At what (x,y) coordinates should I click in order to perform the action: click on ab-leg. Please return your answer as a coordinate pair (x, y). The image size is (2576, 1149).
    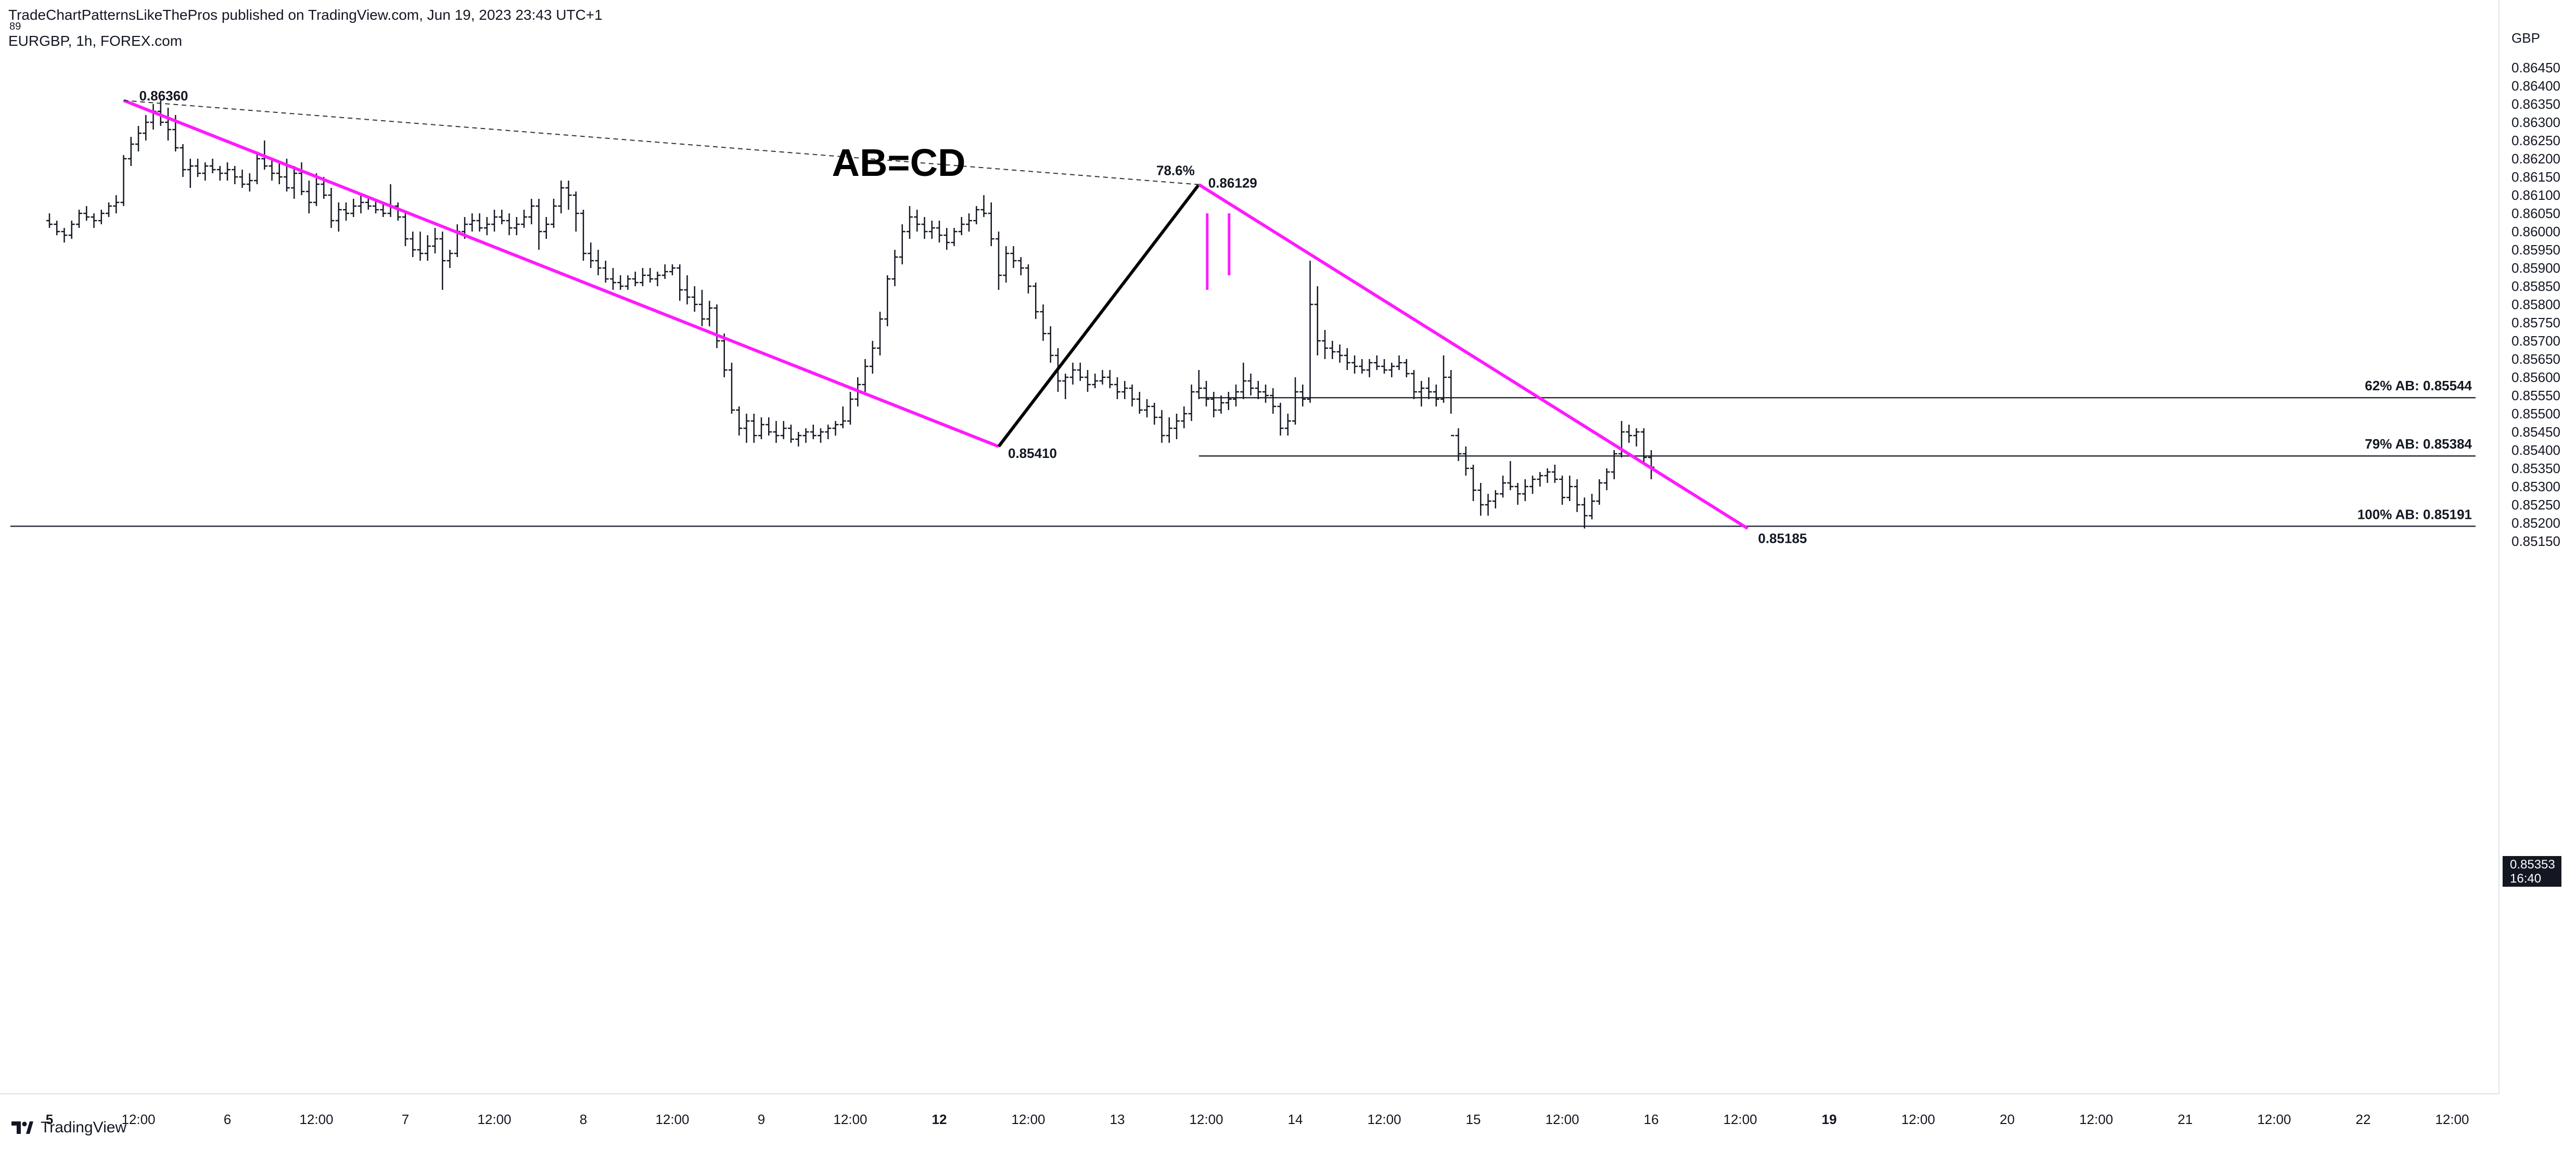
    Looking at the image, I should click on (561, 273).